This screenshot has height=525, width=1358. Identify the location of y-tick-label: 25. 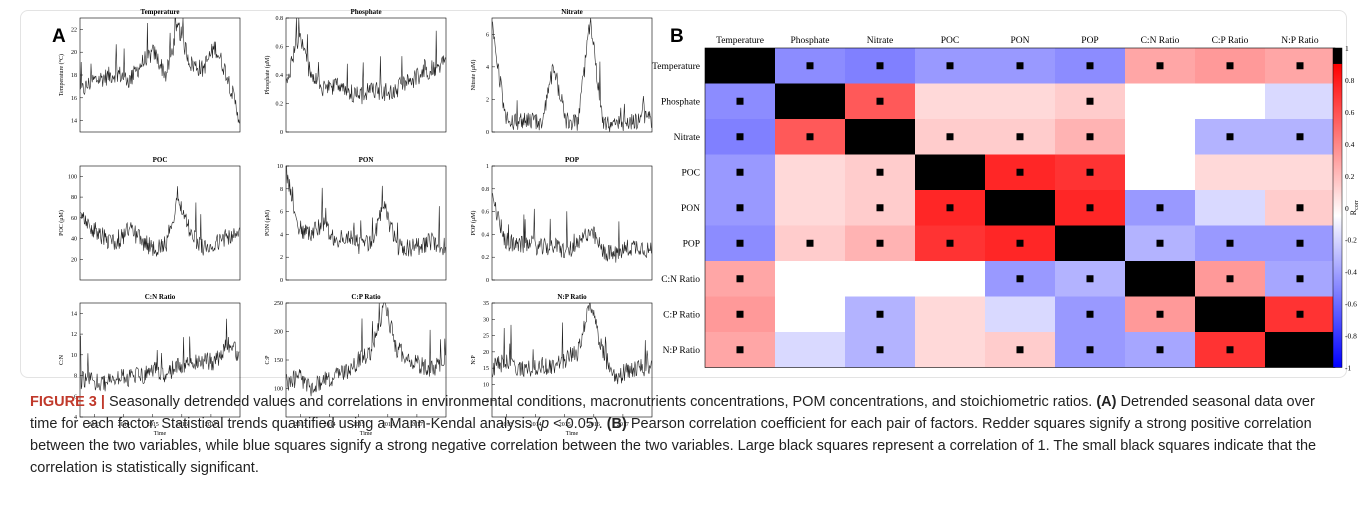
(486, 337).